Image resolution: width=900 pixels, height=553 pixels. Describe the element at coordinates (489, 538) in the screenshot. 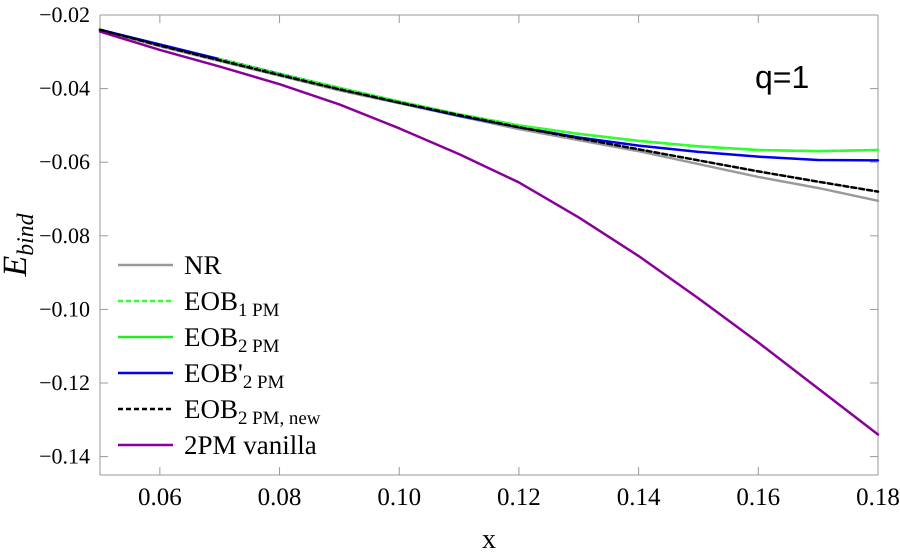

I see `x-axis-title: x` at that location.